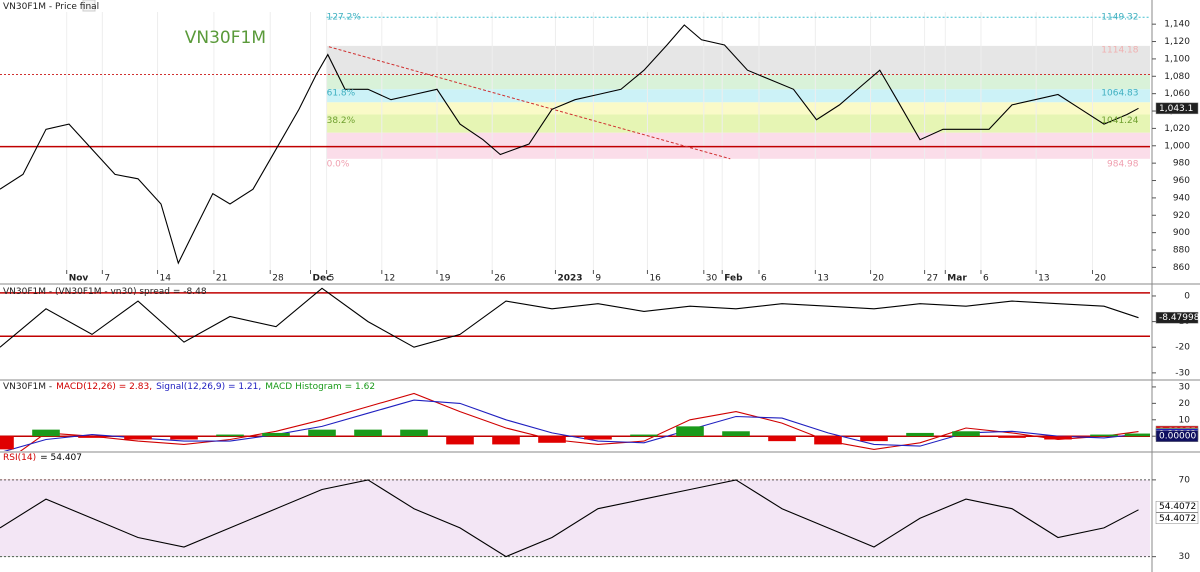 This screenshot has width=1200, height=572. What do you see at coordinates (89, 6) in the screenshot?
I see `panel-button` at bounding box center [89, 6].